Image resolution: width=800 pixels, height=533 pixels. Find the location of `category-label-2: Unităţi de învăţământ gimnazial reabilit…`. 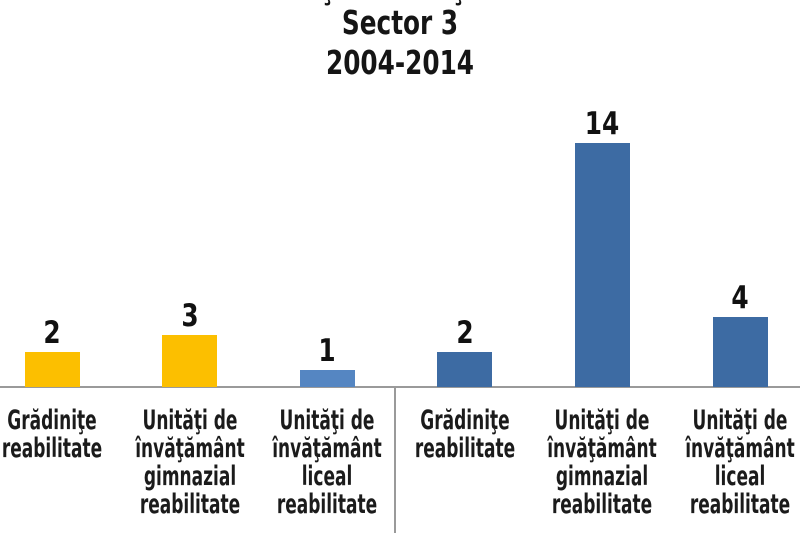

category-label-2: Unităţi de învăţământ gimnazial reabilit… is located at coordinates (189, 462).